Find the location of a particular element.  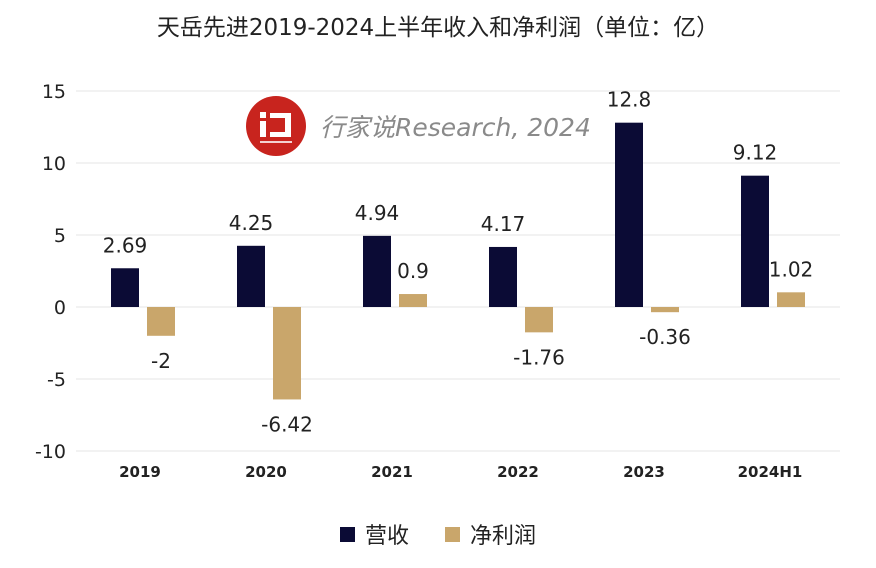

data-label: 4.17 is located at coordinates (503, 224).